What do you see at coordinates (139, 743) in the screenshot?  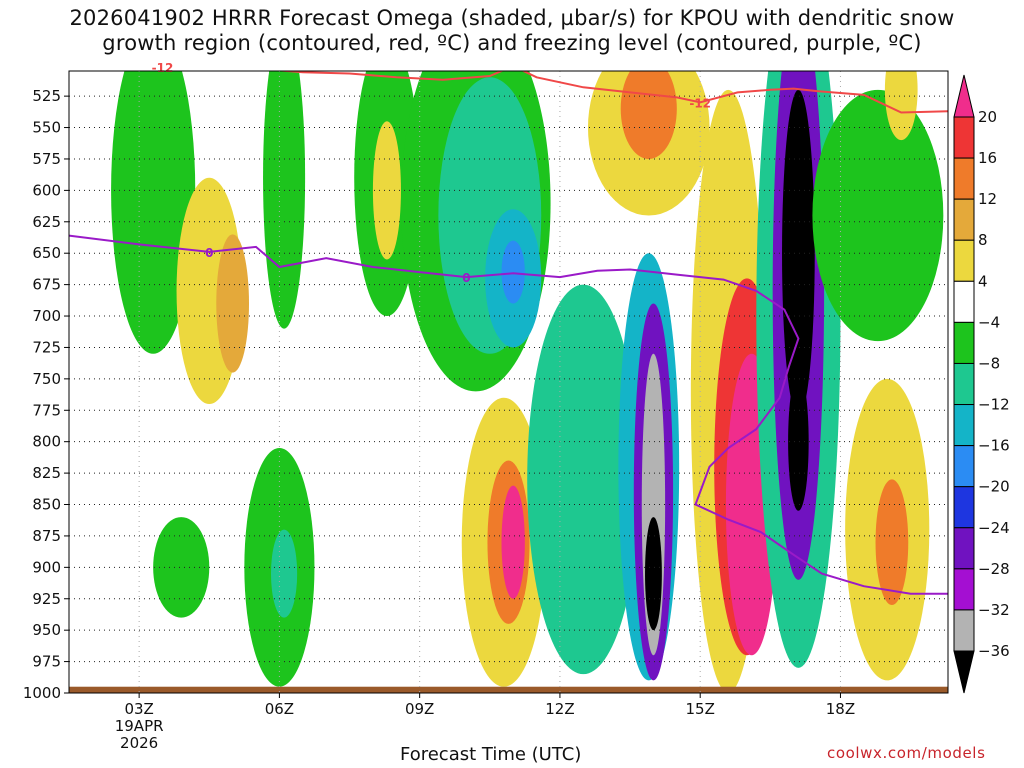 I see `x-tick-sublabel-1: 2026` at bounding box center [139, 743].